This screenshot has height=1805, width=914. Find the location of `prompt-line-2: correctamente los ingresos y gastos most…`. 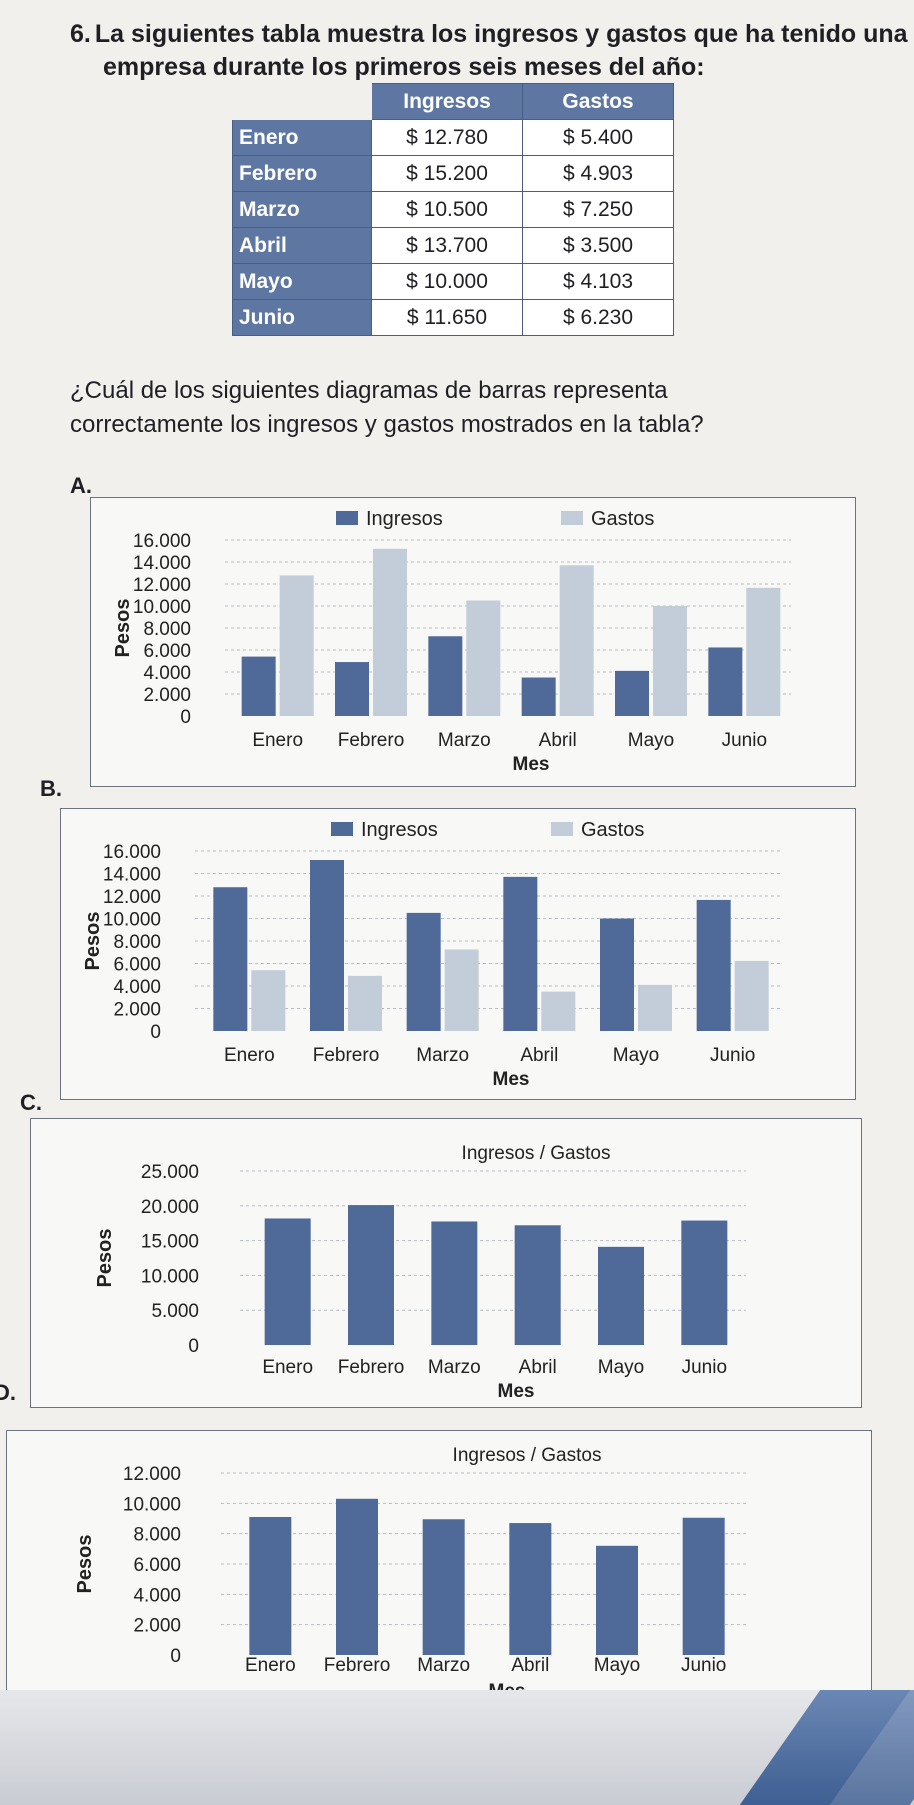

prompt-line-2: correctamente los ingresos y gastos most… is located at coordinates (387, 424).